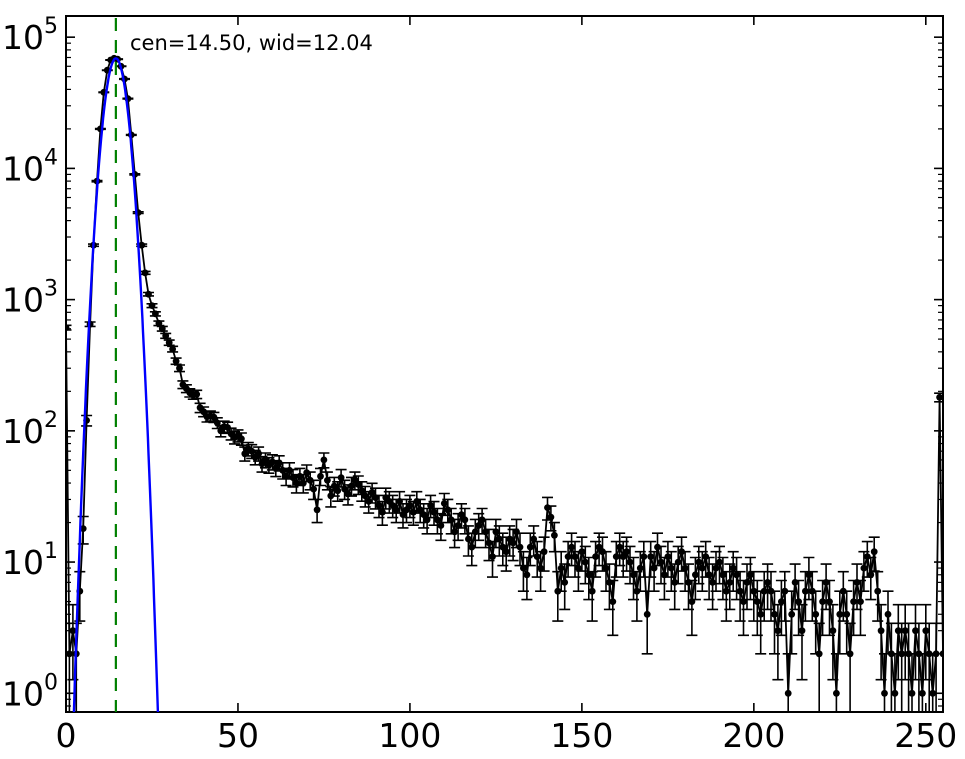  Describe the element at coordinates (30, 691) in the screenshot. I see `y-tick-label: 10⁰` at that location.